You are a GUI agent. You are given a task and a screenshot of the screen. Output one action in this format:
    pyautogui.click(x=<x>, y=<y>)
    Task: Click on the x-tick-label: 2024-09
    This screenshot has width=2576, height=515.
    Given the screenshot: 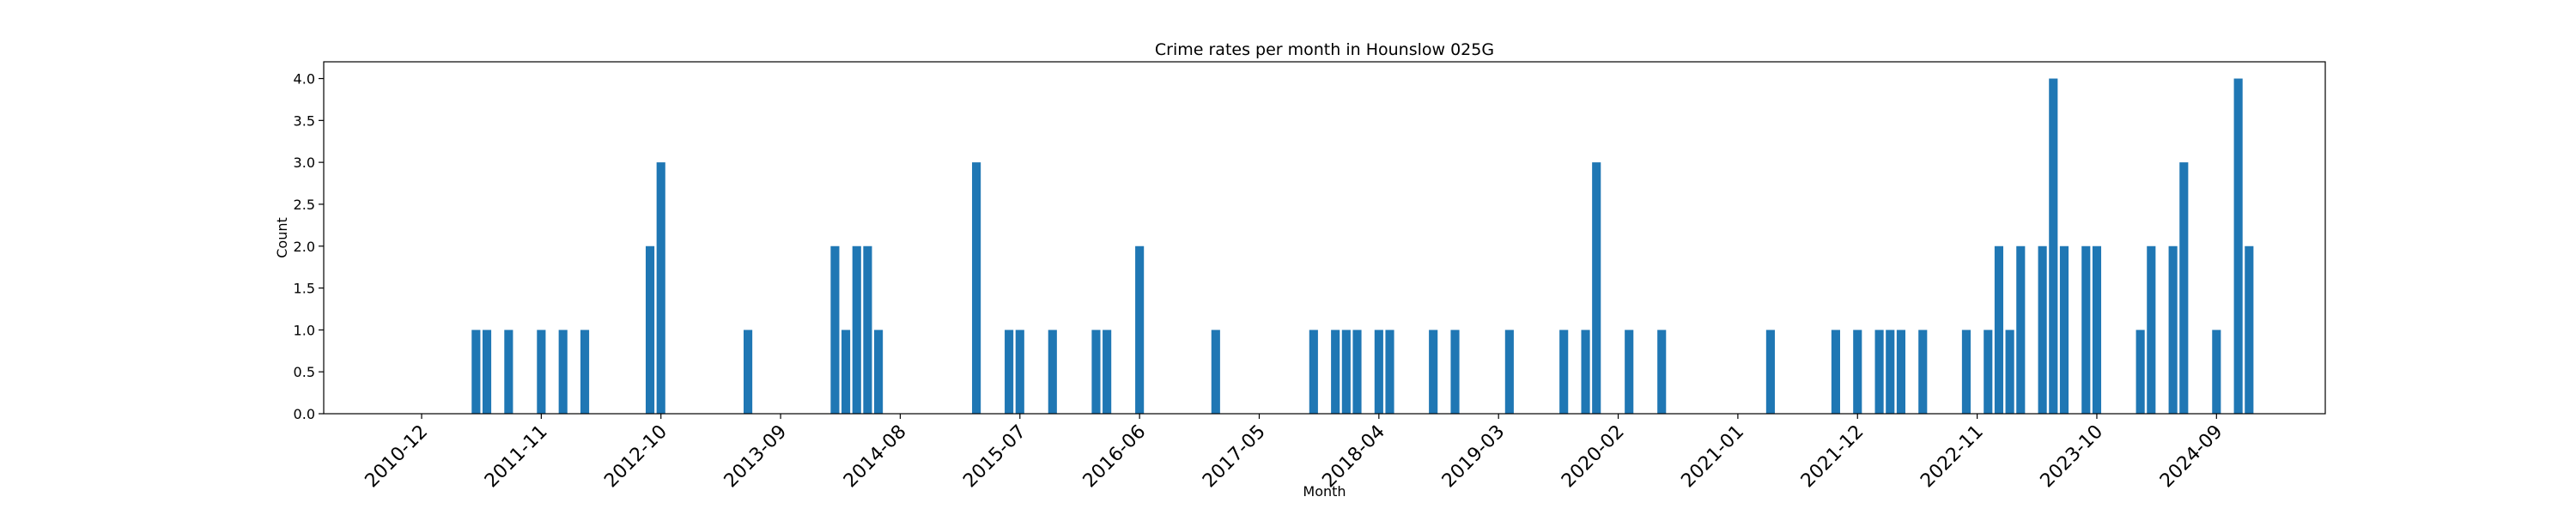 What is the action you would take?
    pyautogui.click(x=2192, y=457)
    